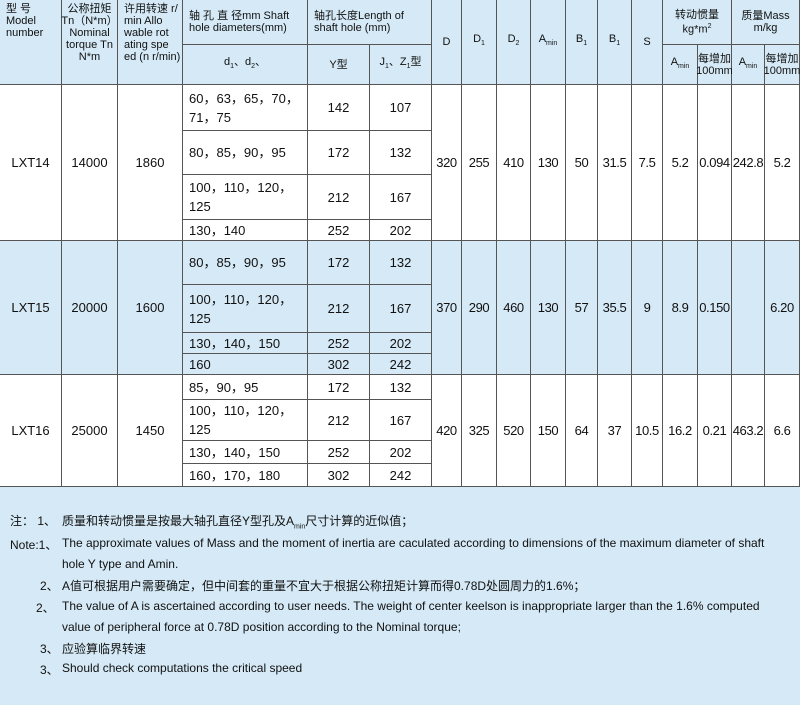  What do you see at coordinates (680, 307) in the screenshot?
I see `dim-value: 8.9` at bounding box center [680, 307].